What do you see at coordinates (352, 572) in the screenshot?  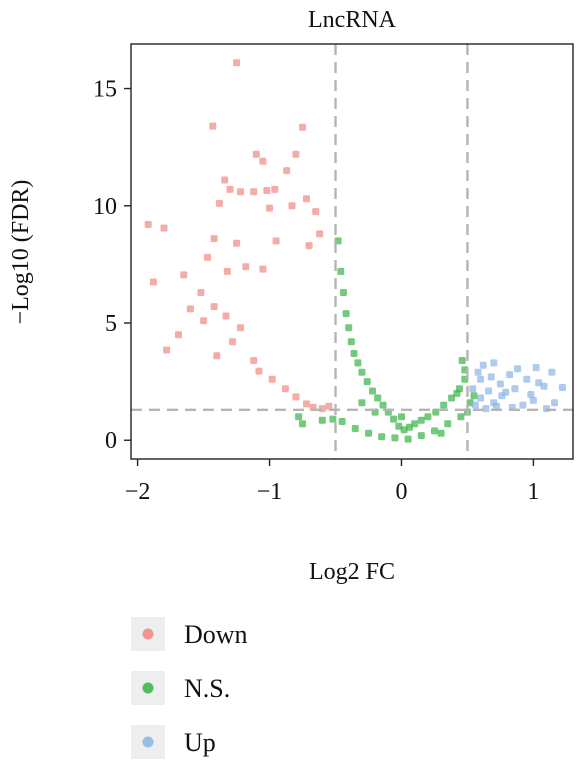 I see `x-axis-label: Log2 FC` at bounding box center [352, 572].